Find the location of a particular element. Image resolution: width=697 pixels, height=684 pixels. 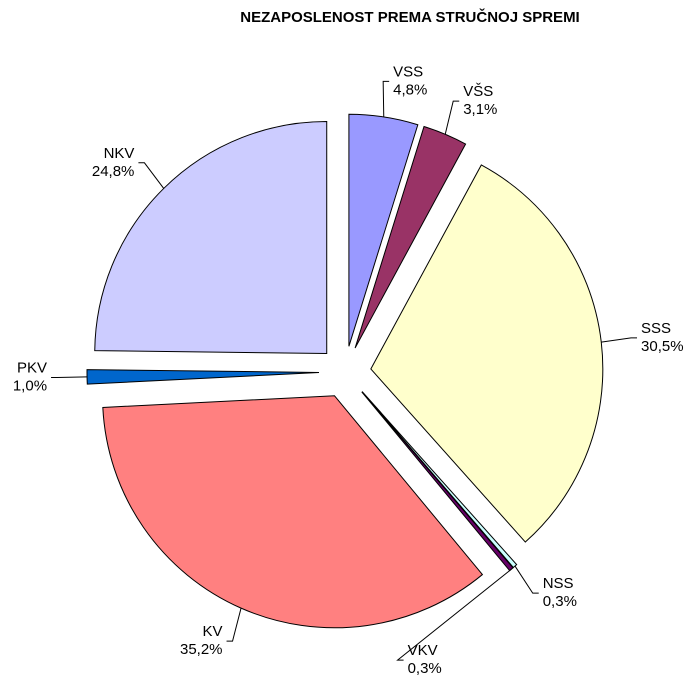

value-label: 30,5% is located at coordinates (662, 346).